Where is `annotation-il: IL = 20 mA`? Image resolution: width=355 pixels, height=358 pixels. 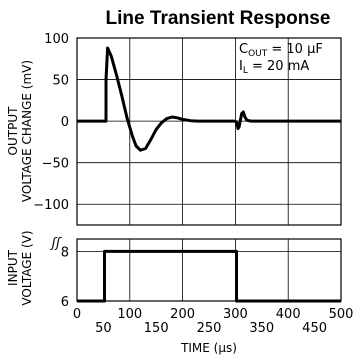 annotation-il: IL = 20 mA is located at coordinates (274, 67).